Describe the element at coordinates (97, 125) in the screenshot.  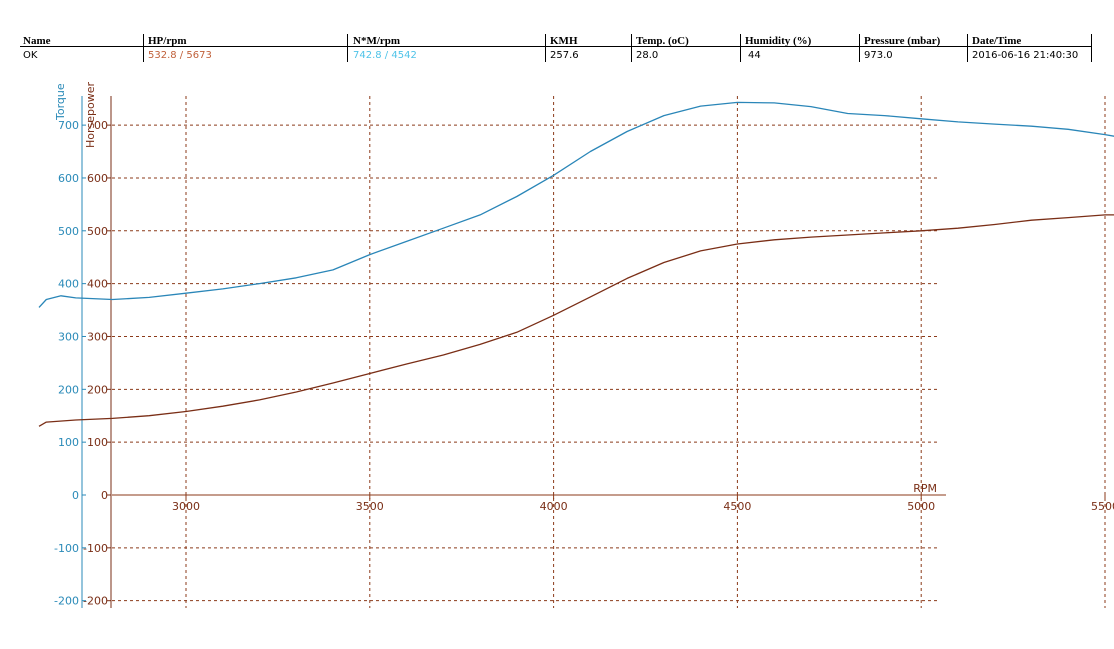
I see `horsepower-tick-label: 700` at that location.